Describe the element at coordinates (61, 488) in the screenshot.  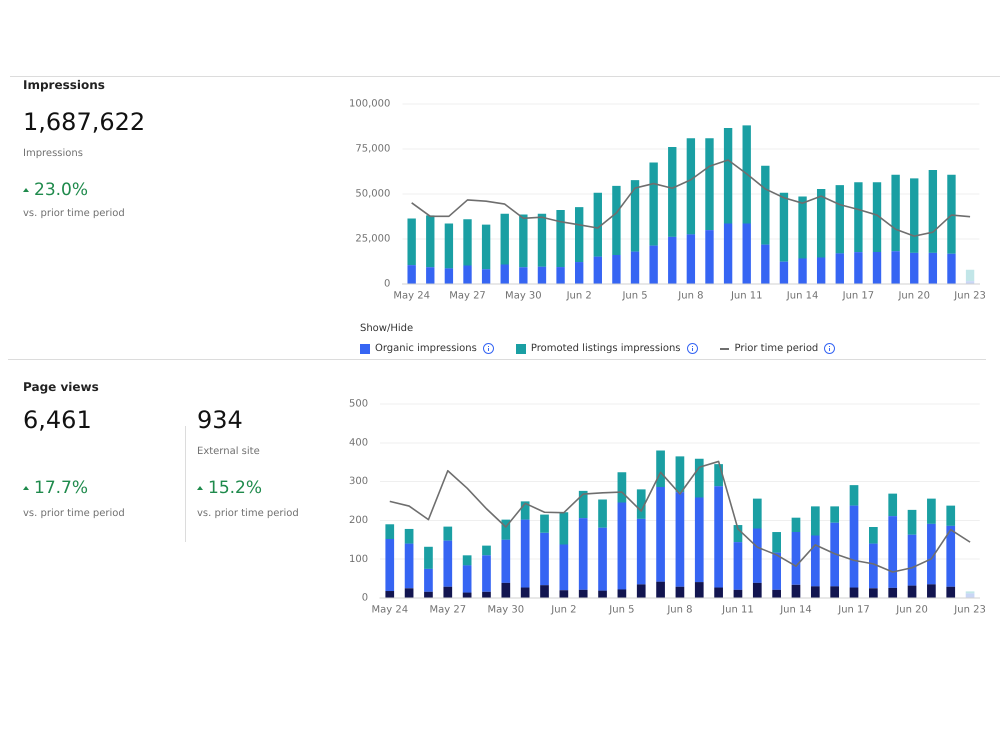
I see `text: 17.7%` at that location.